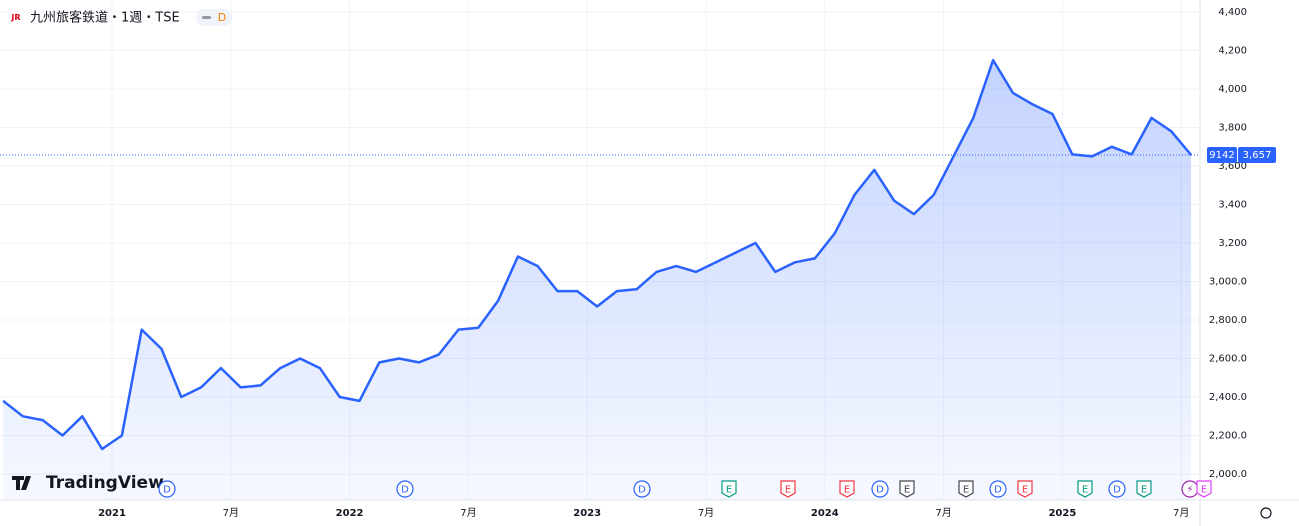  I want to click on x-tick-label: 2022, so click(350, 513).